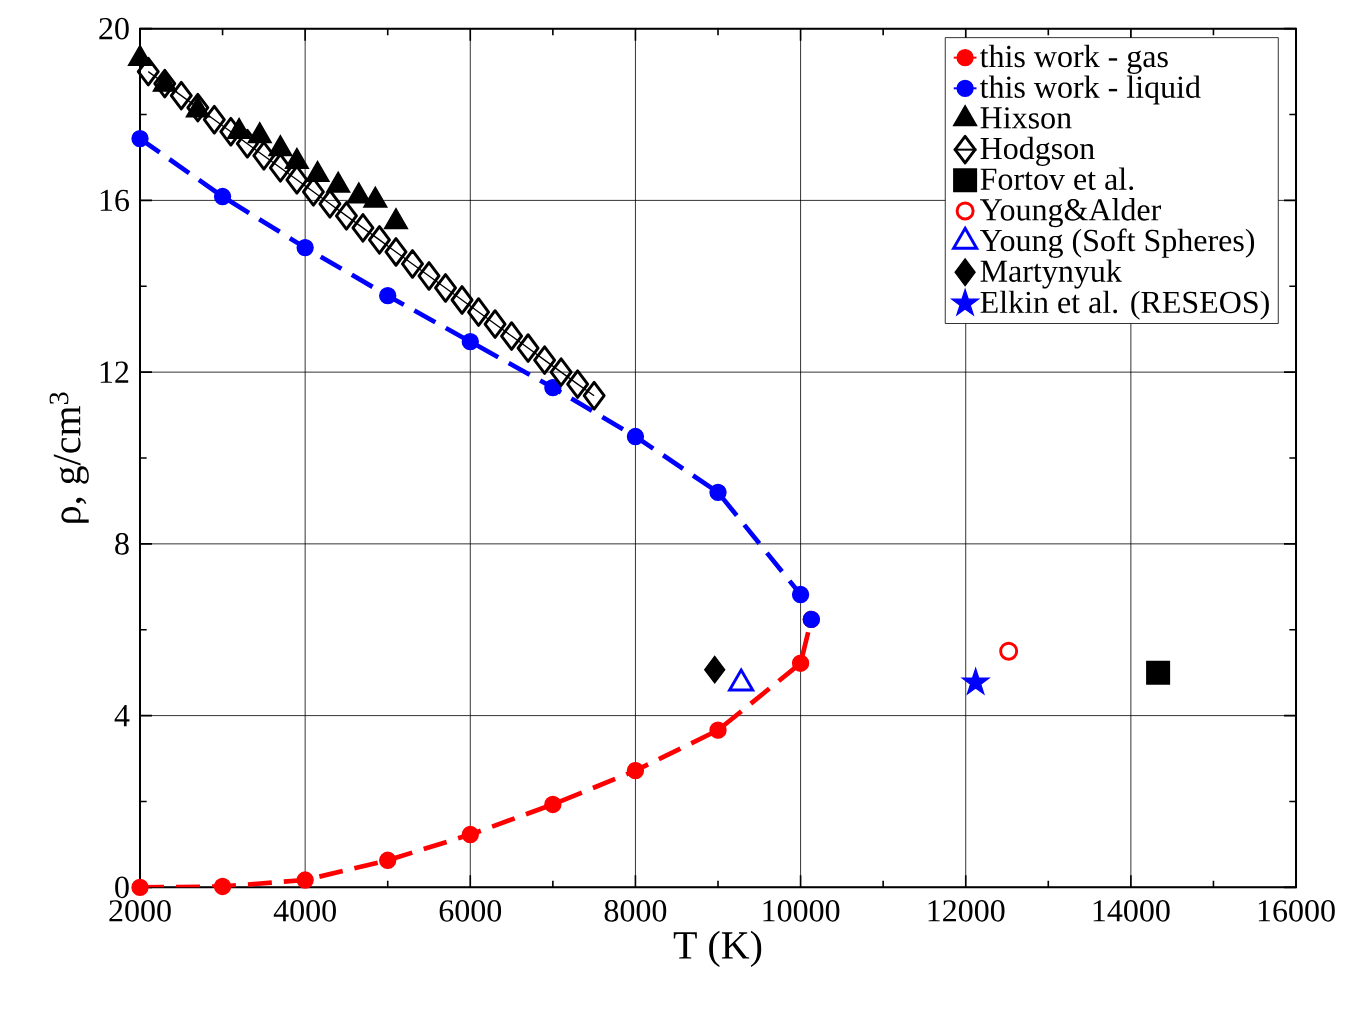 The image size is (1348, 1018). What do you see at coordinates (1057, 179) in the screenshot?
I see `legend-label: Fortov et al.` at bounding box center [1057, 179].